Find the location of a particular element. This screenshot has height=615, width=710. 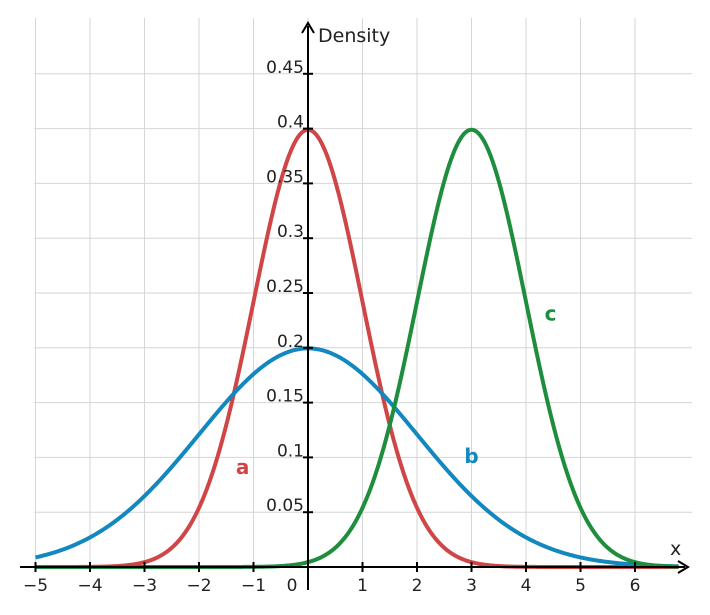

x-tick-label: 1 is located at coordinates (362, 586).